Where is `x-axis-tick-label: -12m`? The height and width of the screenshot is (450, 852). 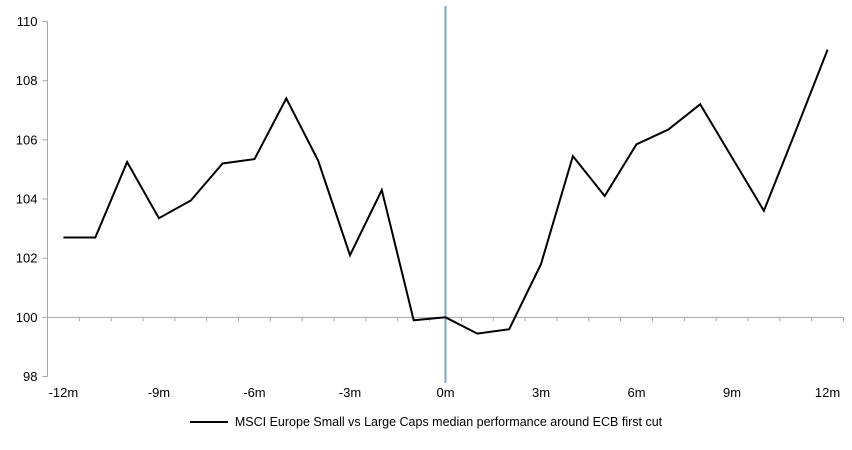
x-axis-tick-label: -12m is located at coordinates (64, 392).